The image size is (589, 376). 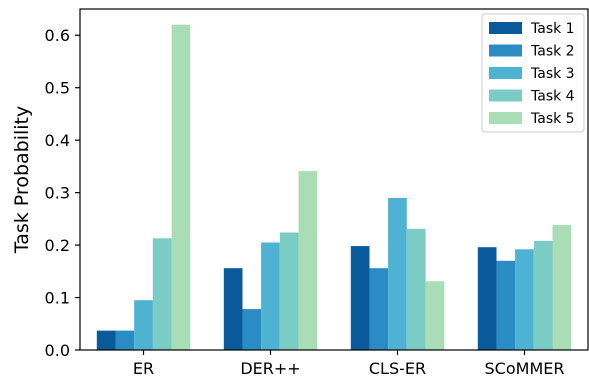 I want to click on legend: Task 1 Task 2 Task 3 Task 4 Task 5, so click(x=533, y=73).